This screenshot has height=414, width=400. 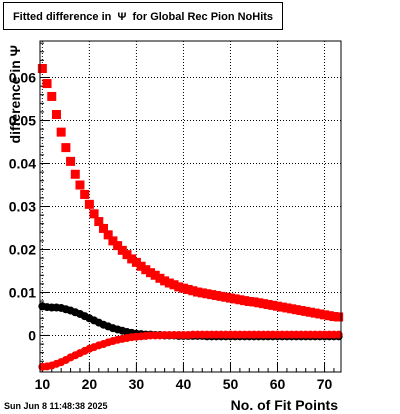 What do you see at coordinates (22, 249) in the screenshot?
I see `y-tick-label: 0.02` at bounding box center [22, 249].